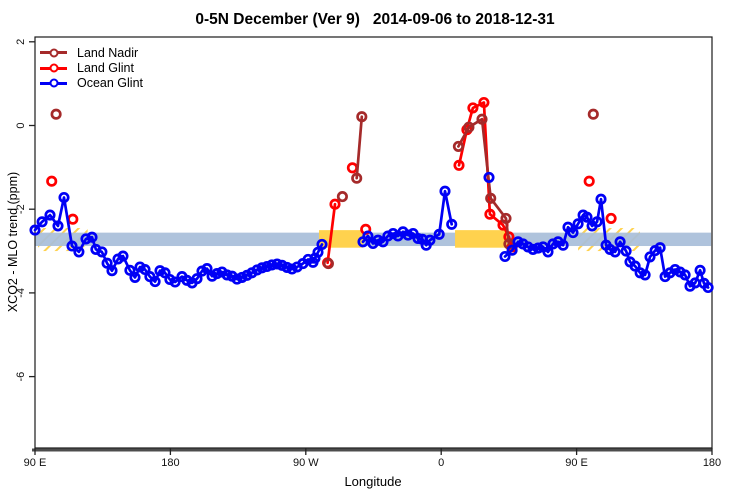 This screenshot has width=750, height=500. Describe the element at coordinates (21, 377) in the screenshot. I see `y-tick-label: -6` at that location.